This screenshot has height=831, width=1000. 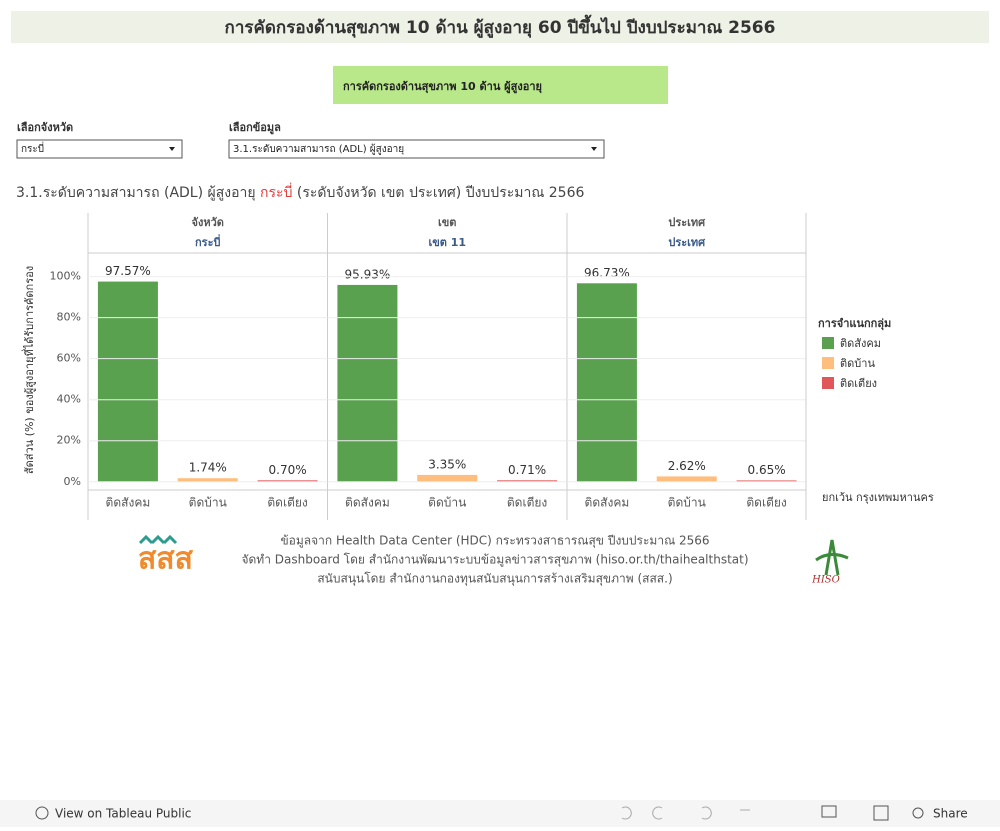 I want to click on value-label: 96.73%, so click(x=607, y=273).